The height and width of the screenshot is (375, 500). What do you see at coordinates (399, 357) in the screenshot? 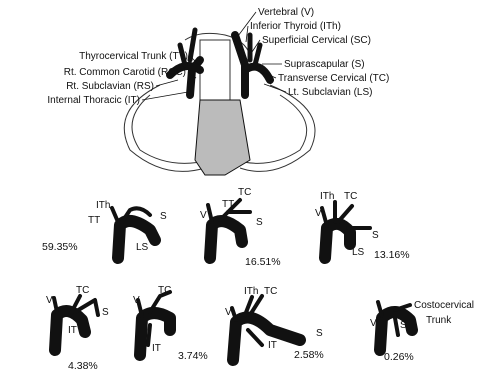
I see `percentage: 0.26%` at bounding box center [399, 357].